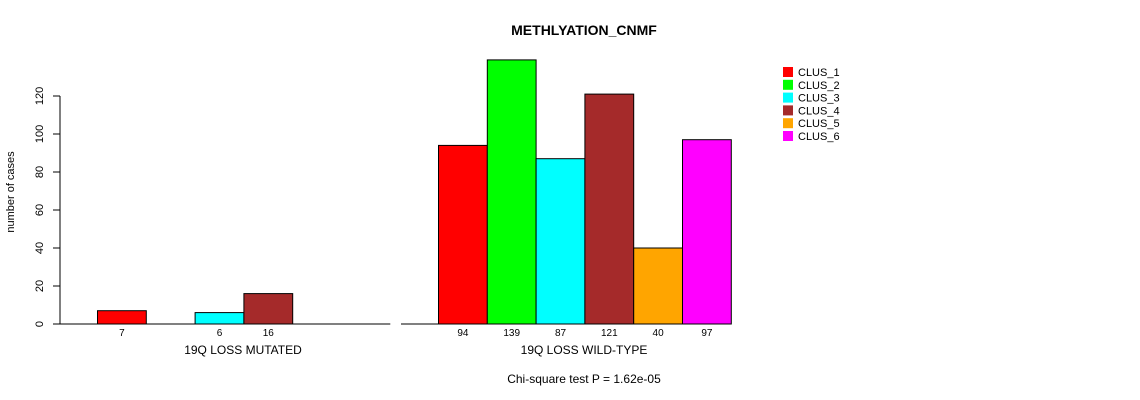 The image size is (1140, 400). What do you see at coordinates (819, 73) in the screenshot?
I see `legend-label-clus-1: CLUS_1` at bounding box center [819, 73].